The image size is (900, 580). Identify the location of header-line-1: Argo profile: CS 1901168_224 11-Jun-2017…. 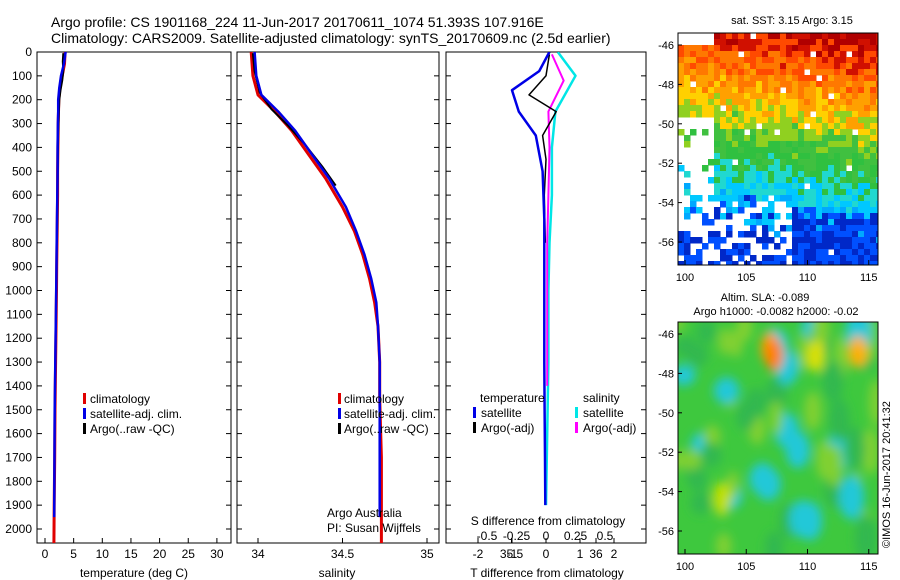
(297, 22).